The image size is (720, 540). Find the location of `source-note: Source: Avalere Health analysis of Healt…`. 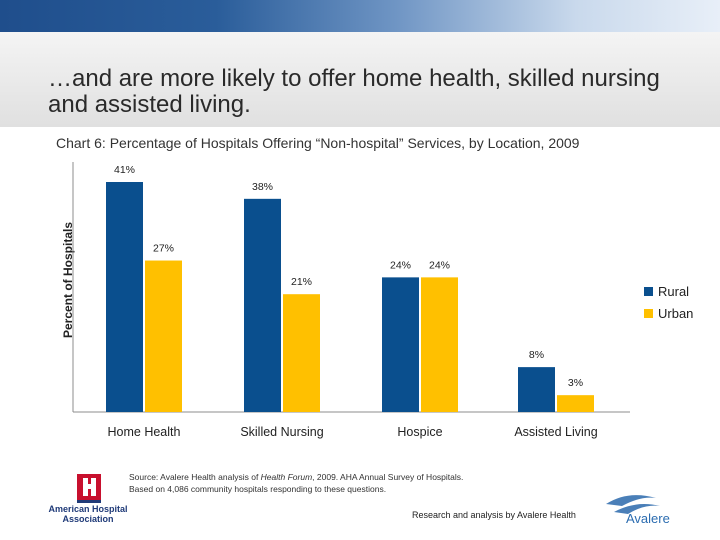

source-note: Source: Avalere Health analysis of Healt… is located at coordinates (349, 483).